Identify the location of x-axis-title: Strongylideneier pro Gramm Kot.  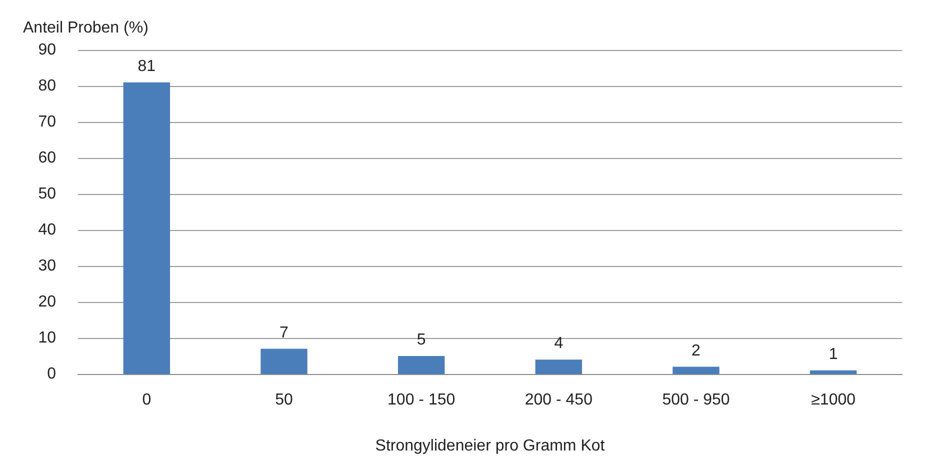
(490, 446).